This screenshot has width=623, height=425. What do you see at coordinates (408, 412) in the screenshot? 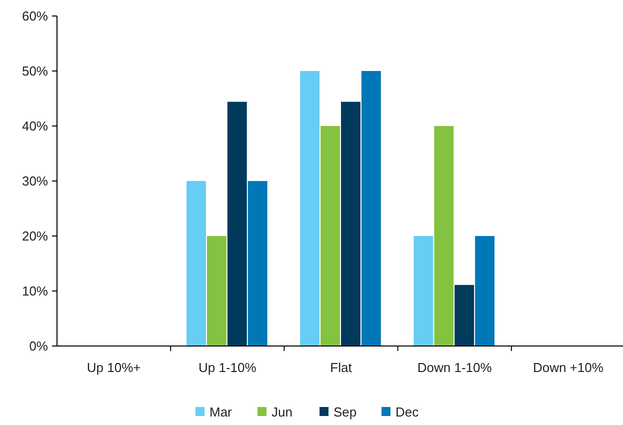
I see `legend-label: Dec` at bounding box center [408, 412].